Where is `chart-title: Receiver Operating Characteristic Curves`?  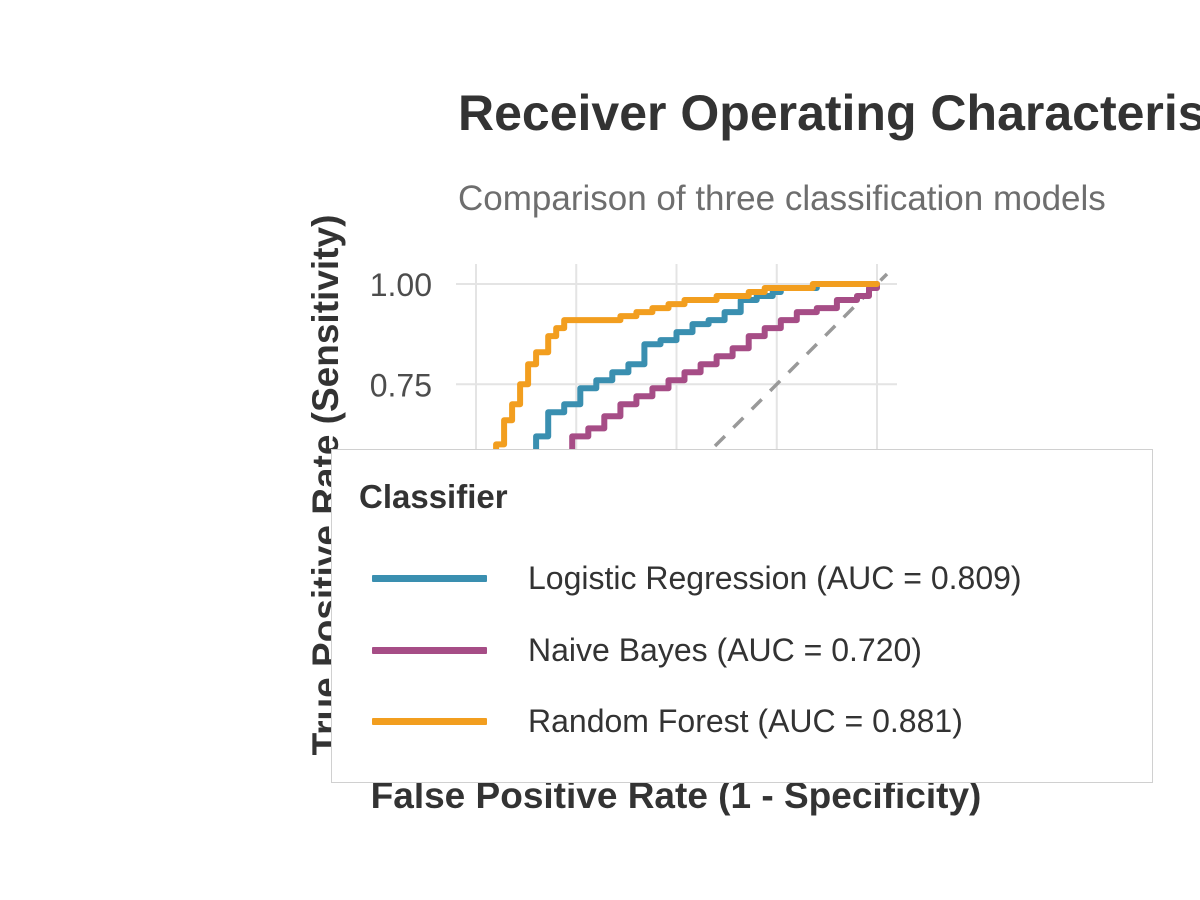 chart-title: Receiver Operating Characteristic Curves is located at coordinates (829, 113).